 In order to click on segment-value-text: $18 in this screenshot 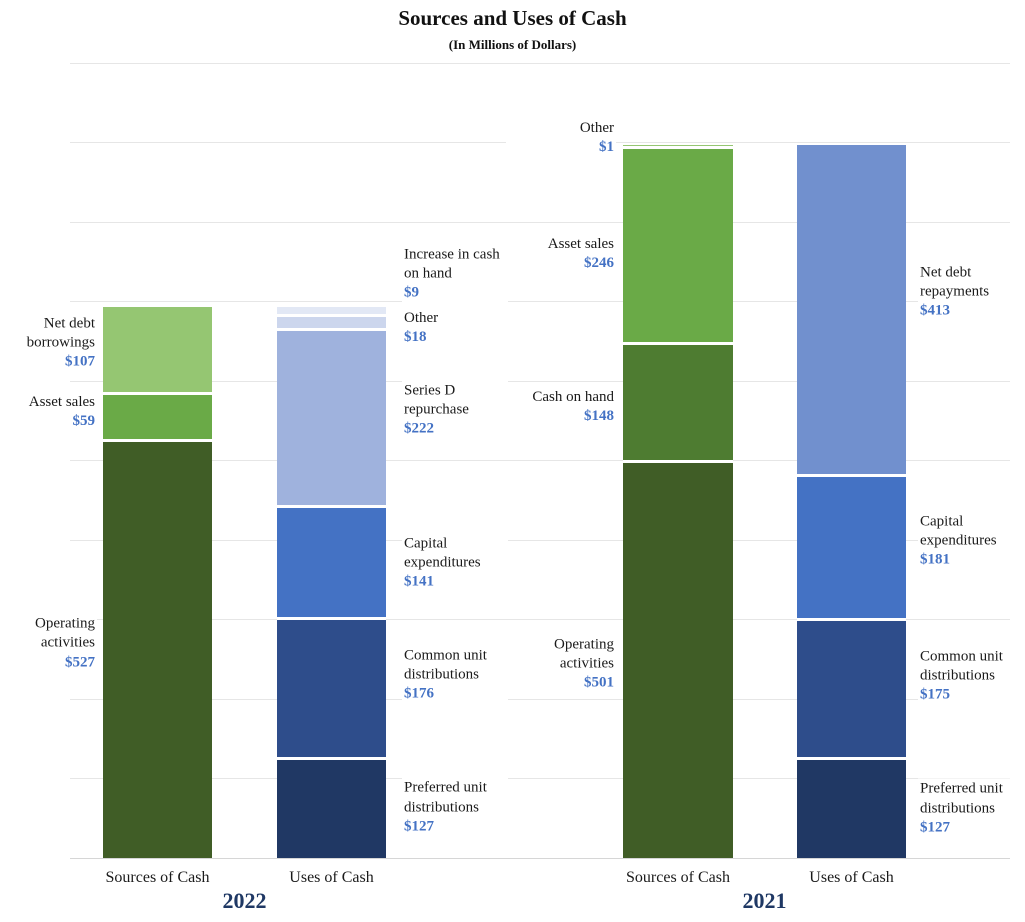, I will do `click(415, 337)`.